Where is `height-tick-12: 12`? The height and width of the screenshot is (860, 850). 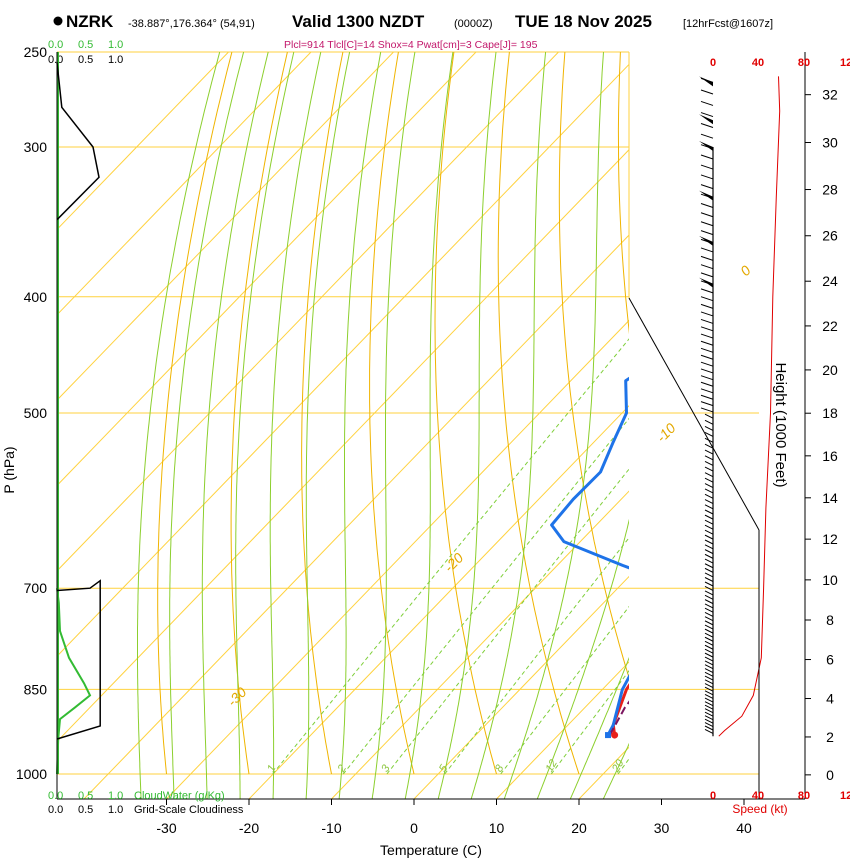
height-tick-12: 12 is located at coordinates (830, 539).